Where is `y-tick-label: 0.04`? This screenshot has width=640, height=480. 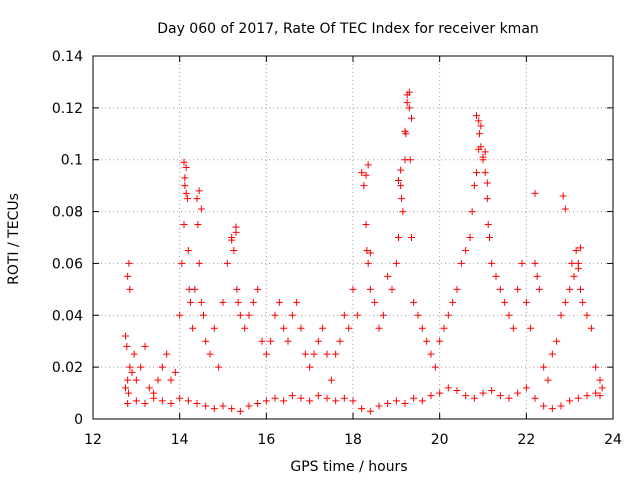
y-tick-label: 0.04 is located at coordinates (67, 316).